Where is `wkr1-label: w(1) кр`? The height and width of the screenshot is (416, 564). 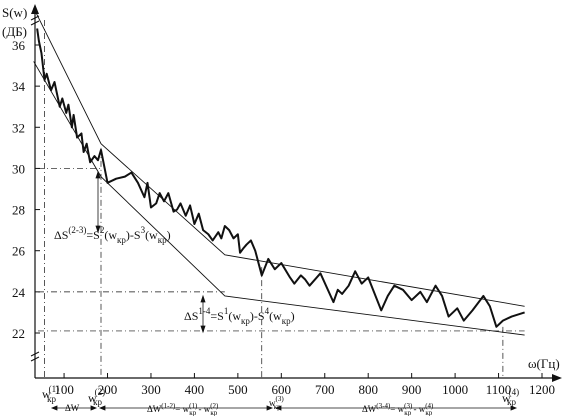 wkr1-label: w(1) кр is located at coordinates (50, 394).